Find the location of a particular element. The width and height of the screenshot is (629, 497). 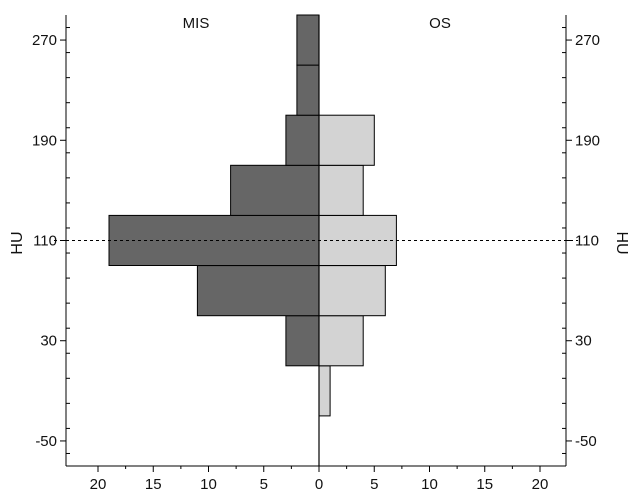

y-axis-label-left: HU is located at coordinates (17, 242).